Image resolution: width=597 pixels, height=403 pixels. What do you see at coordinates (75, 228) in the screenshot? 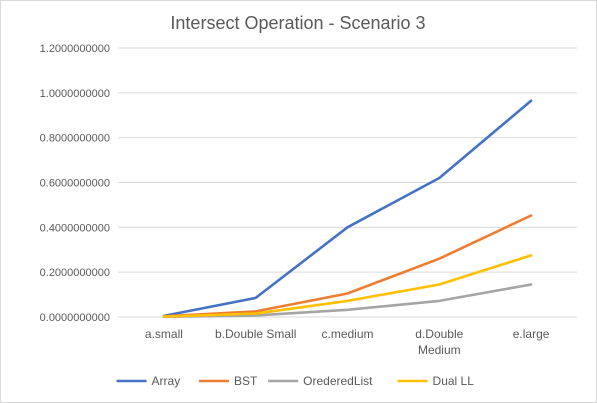
I see `y-tick-label: 0.4000000000` at bounding box center [75, 228].